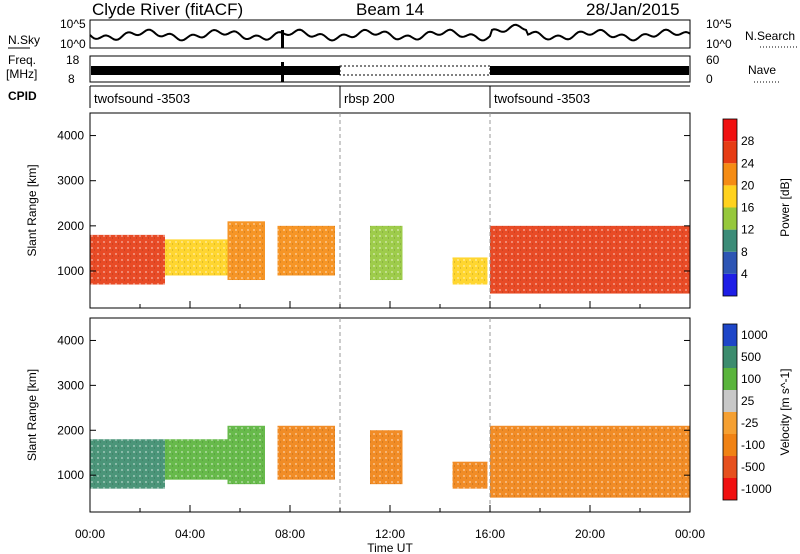 This screenshot has width=800, height=554. Describe the element at coordinates (70, 475) in the screenshot. I see `velocity-ytick-label: 1000` at that location.